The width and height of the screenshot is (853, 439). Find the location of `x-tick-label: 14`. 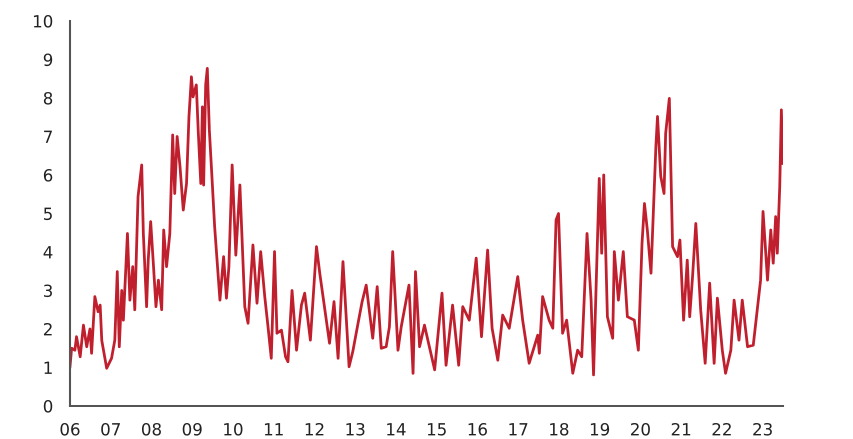

x-tick-label: 14 is located at coordinates (396, 429).